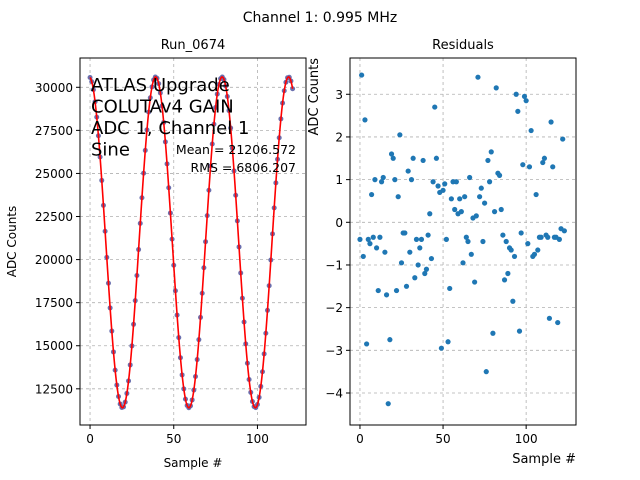 The width and height of the screenshot is (640, 480). What do you see at coordinates (463, 45) in the screenshot?
I see `residuals-panel-title: Residuals` at bounding box center [463, 45].